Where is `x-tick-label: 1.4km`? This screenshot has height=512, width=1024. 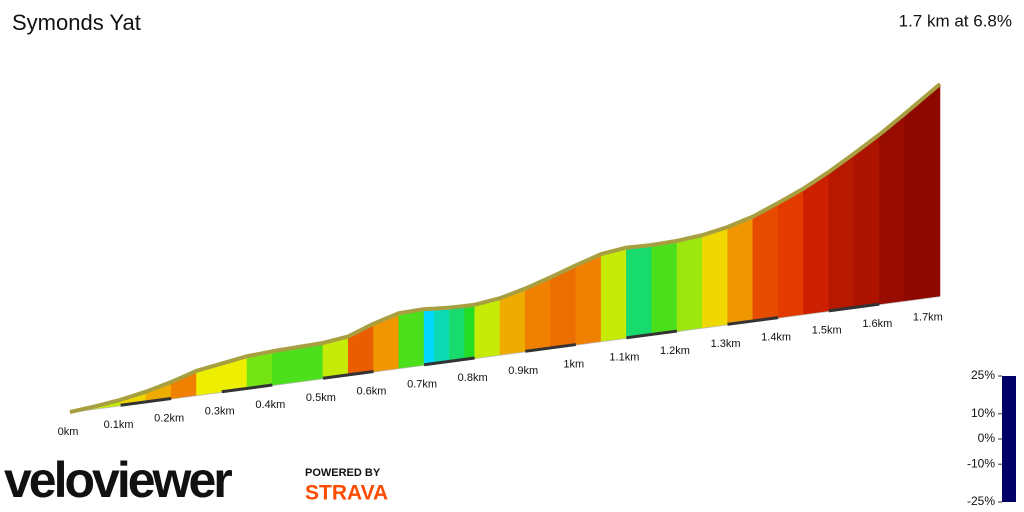
x-tick-label: 1.4km is located at coordinates (776, 337).